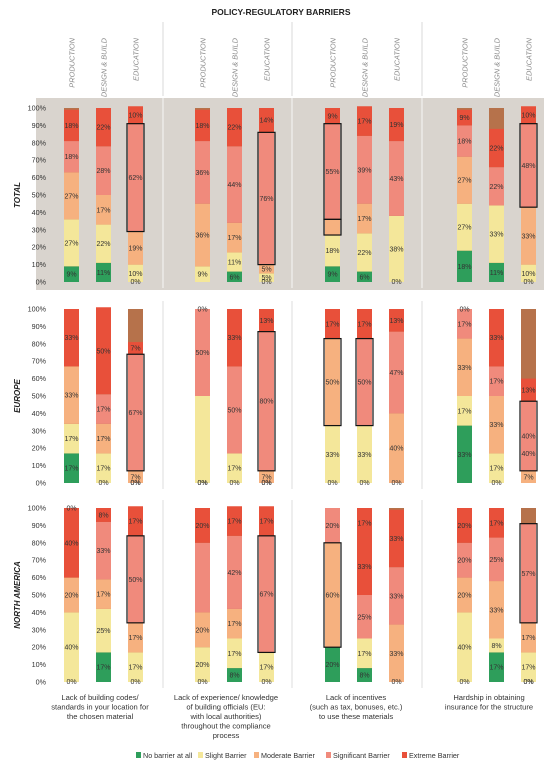 The height and width of the screenshot is (769, 550). What do you see at coordinates (39, 212) in the screenshot?
I see `y-tick-label: 40%` at bounding box center [39, 212].